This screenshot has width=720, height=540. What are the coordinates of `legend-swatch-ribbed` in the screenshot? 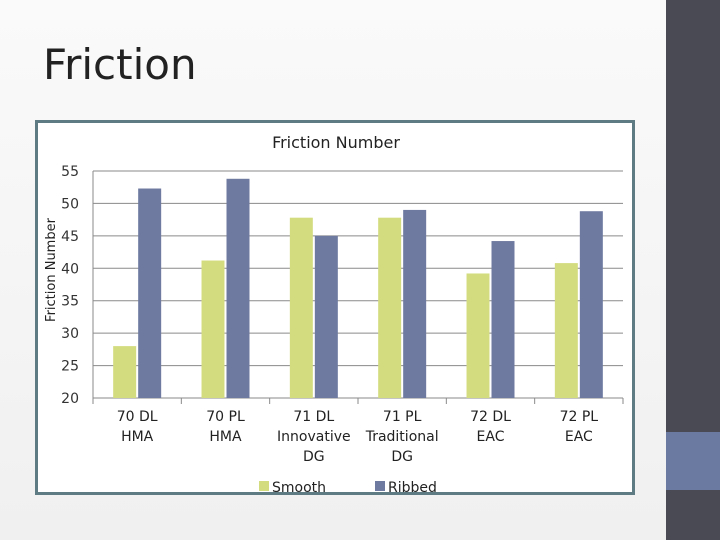 It's located at (380, 486).